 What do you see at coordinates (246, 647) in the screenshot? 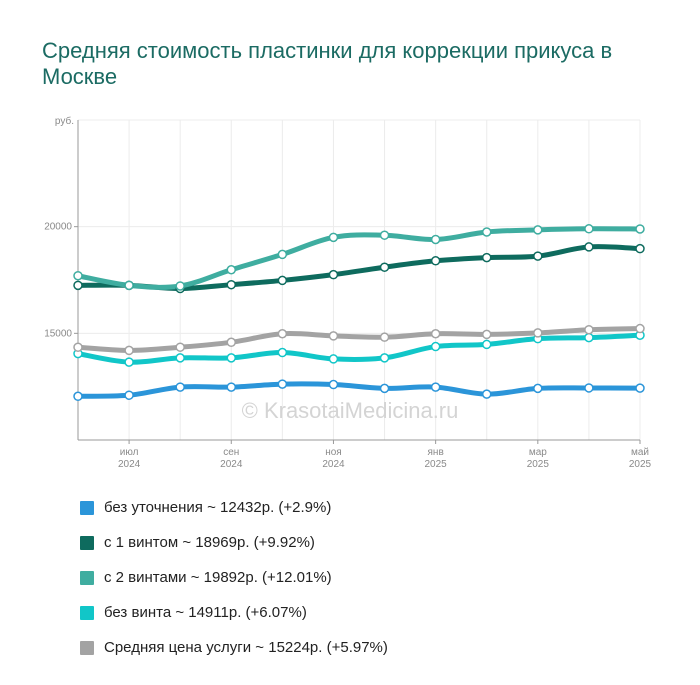
I see `legend-label: Средняя цена услуги ~ 15224р. (+5.97%)` at bounding box center [246, 647].